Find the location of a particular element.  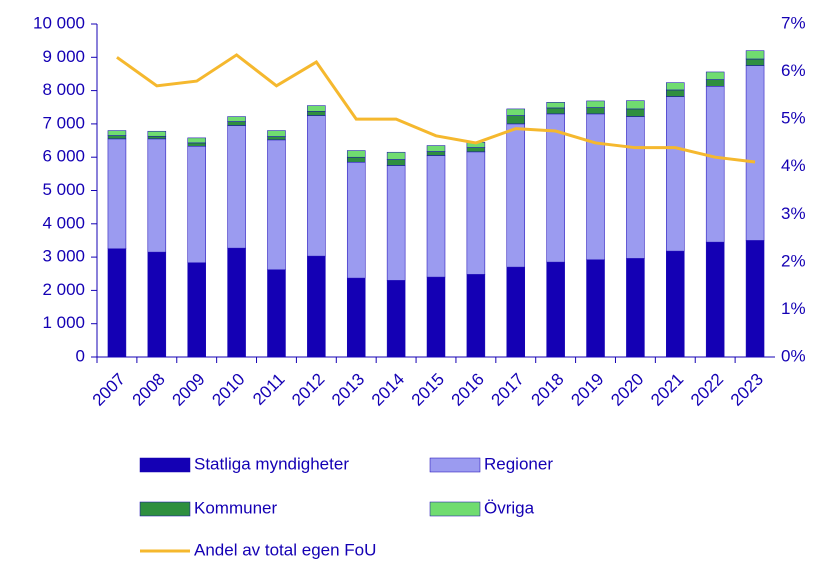

x-tick-label: 2020 is located at coordinates (627, 390).